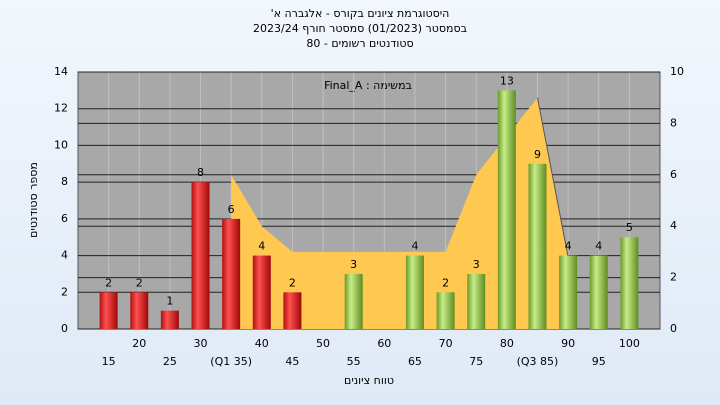  Describe the element at coordinates (673, 328) in the screenshot. I see `y2-tick-label: 0` at that location.